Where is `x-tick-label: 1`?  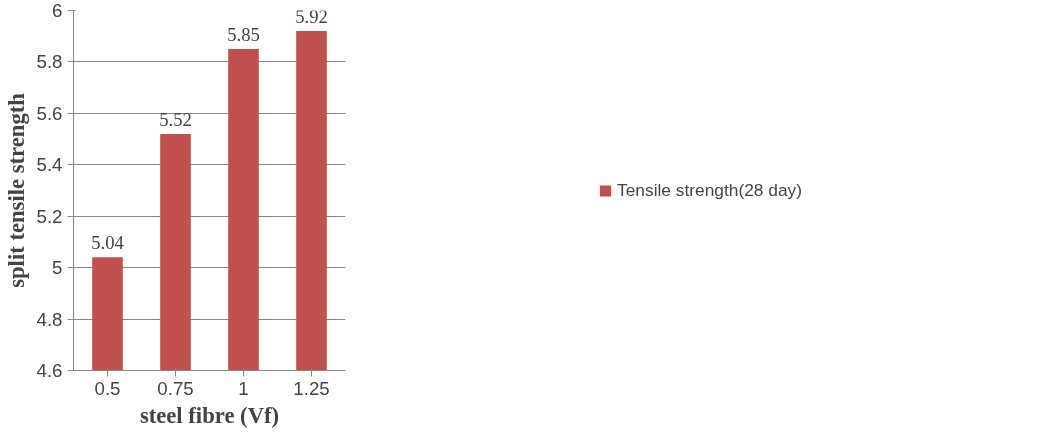 x-tick-label: 1 is located at coordinates (243, 388).